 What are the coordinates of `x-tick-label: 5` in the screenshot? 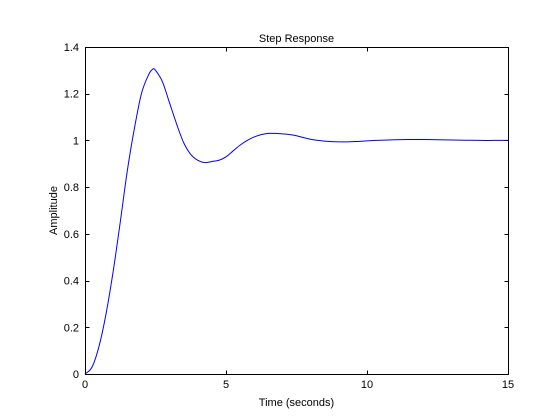 It's located at (226, 385).